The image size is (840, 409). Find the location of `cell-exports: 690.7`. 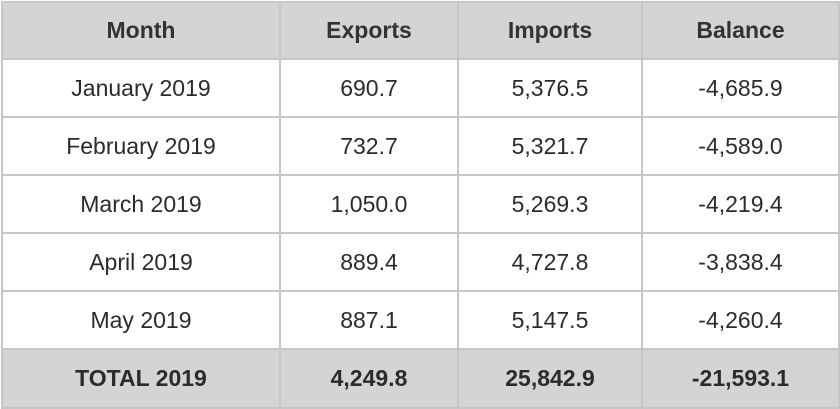

cell-exports: 690.7 is located at coordinates (369, 88).